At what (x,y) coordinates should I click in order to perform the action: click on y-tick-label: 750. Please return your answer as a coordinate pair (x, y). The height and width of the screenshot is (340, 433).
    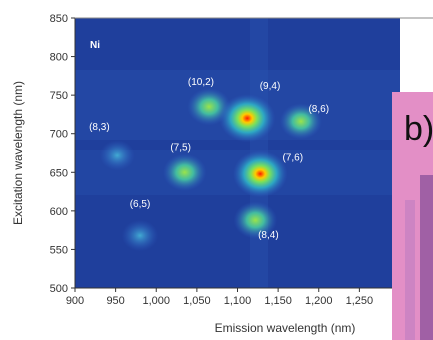
    Looking at the image, I should click on (59, 96).